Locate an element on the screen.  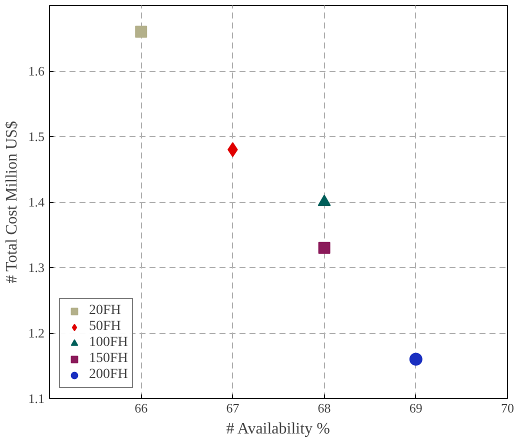
legend-label: 50FH is located at coordinates (105, 327).